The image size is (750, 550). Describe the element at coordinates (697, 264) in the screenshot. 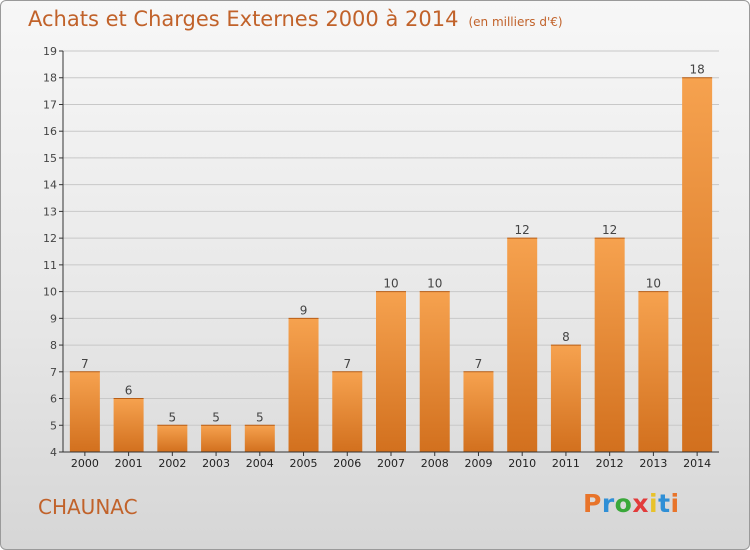

I see `bar-2014` at that location.